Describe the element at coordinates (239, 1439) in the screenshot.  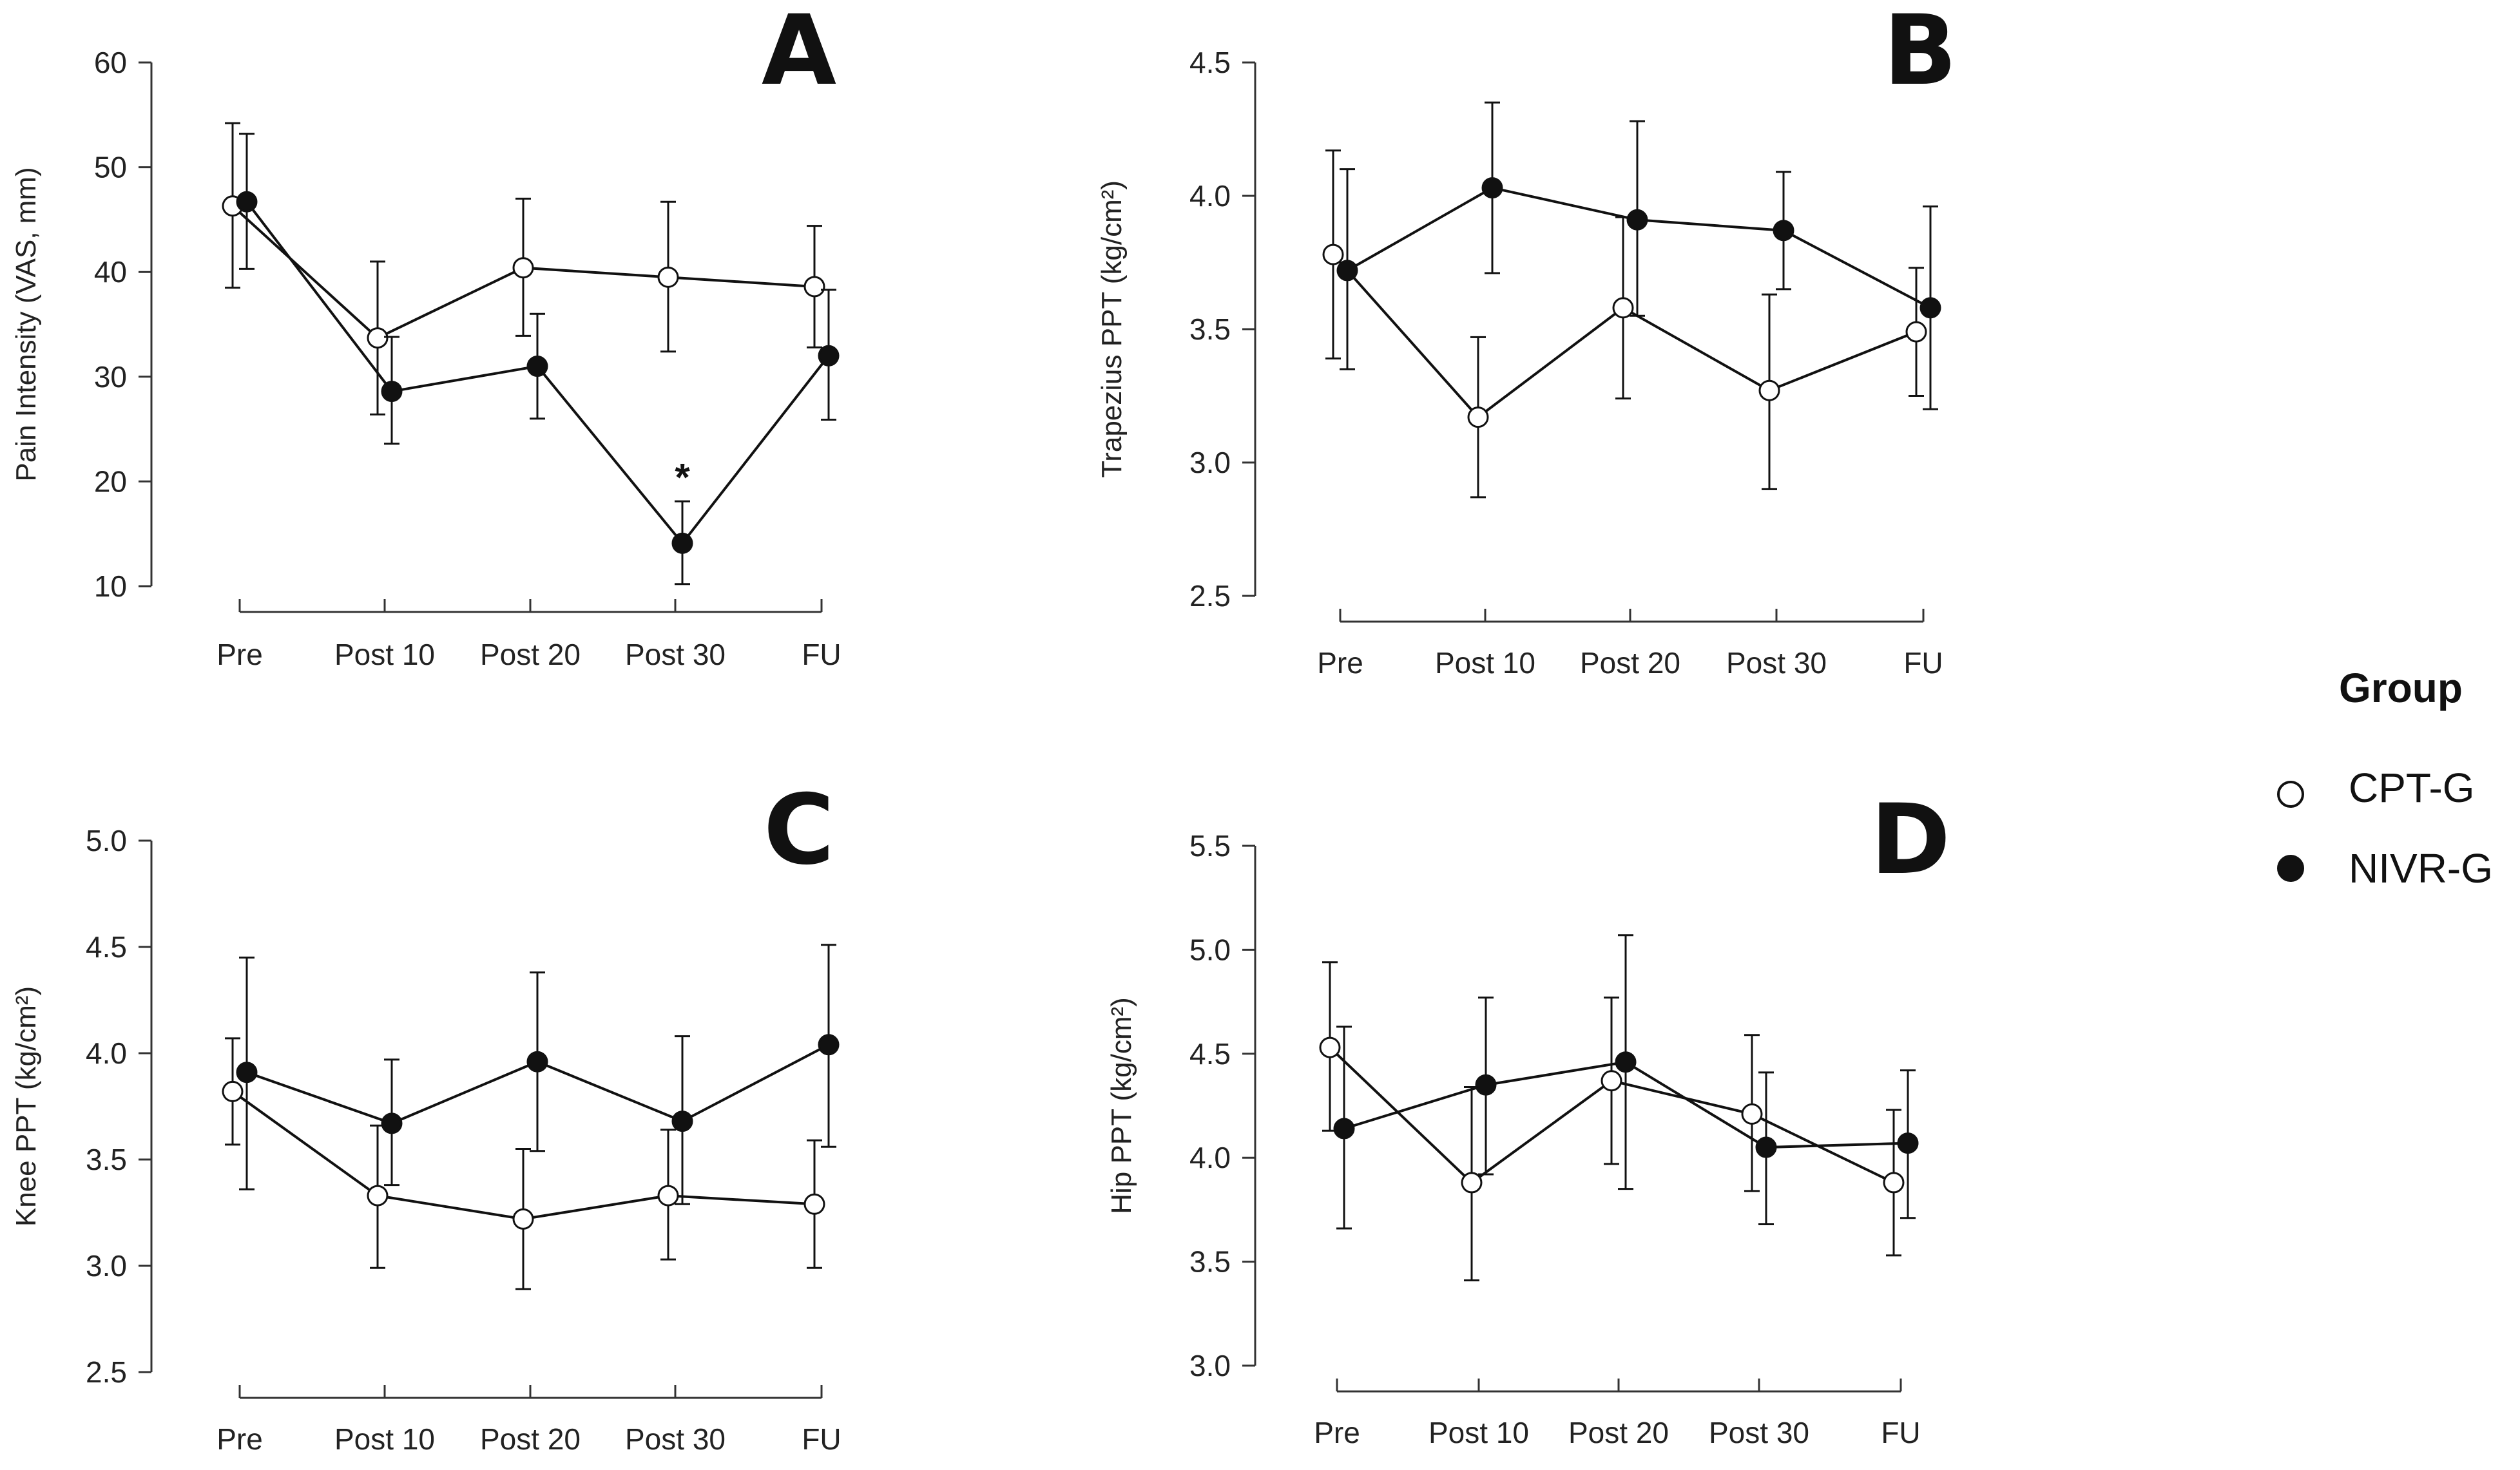
I see `panel-c-x-tick-label: Pre` at that location.